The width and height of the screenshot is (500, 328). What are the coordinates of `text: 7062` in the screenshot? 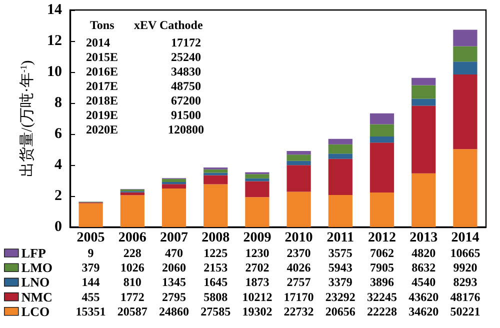 It's located at (382, 253).